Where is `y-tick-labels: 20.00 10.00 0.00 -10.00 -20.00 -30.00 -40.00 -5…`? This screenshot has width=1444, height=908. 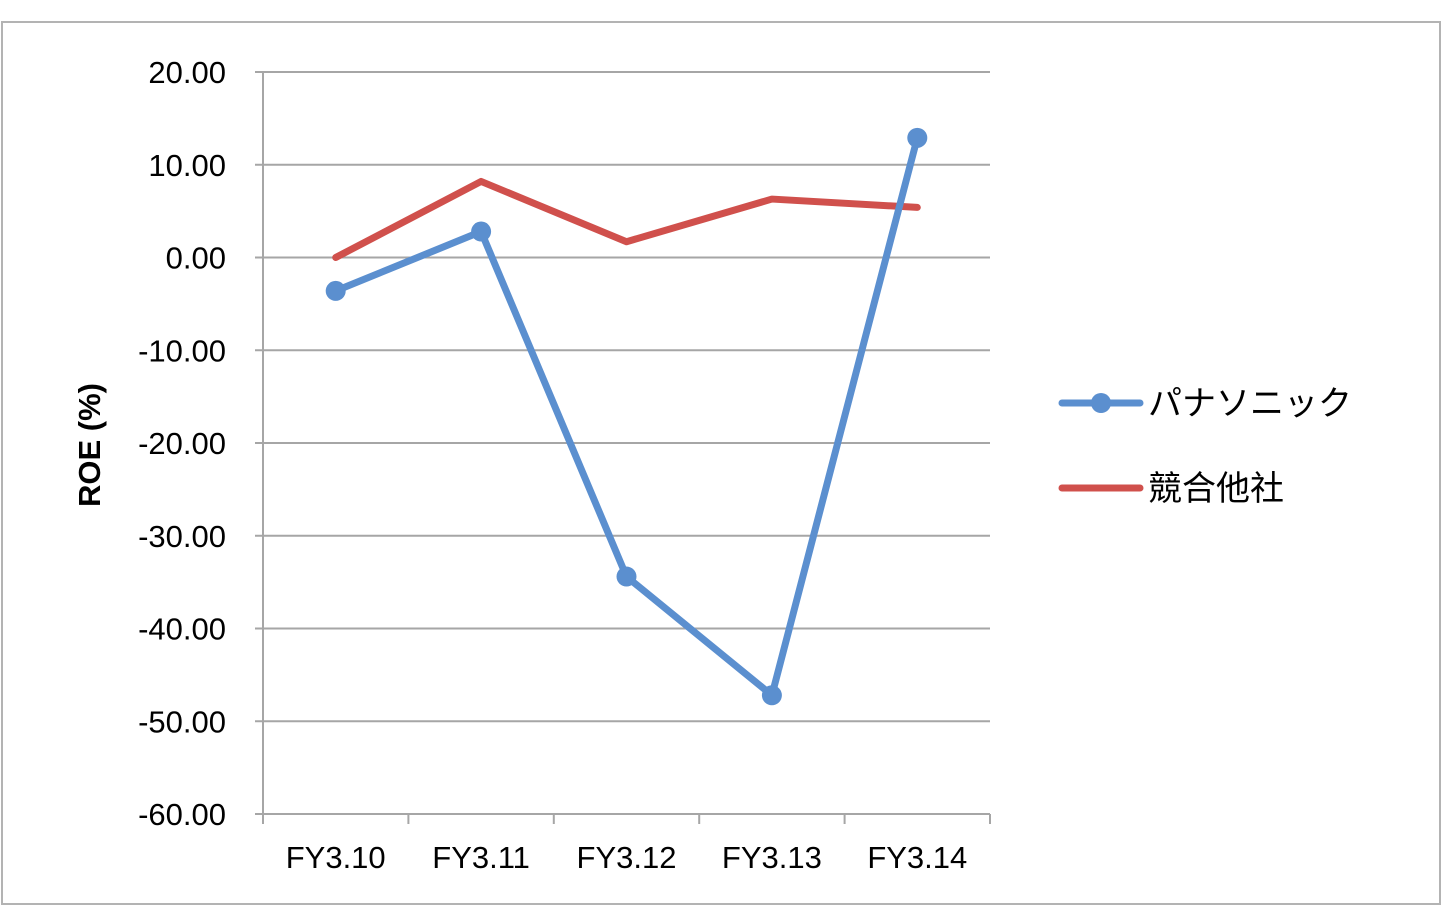
y-tick-labels: 20.00 10.00 0.00 -10.00 -20.00 -30.00 -40.00 -5… is located at coordinates (182, 443).